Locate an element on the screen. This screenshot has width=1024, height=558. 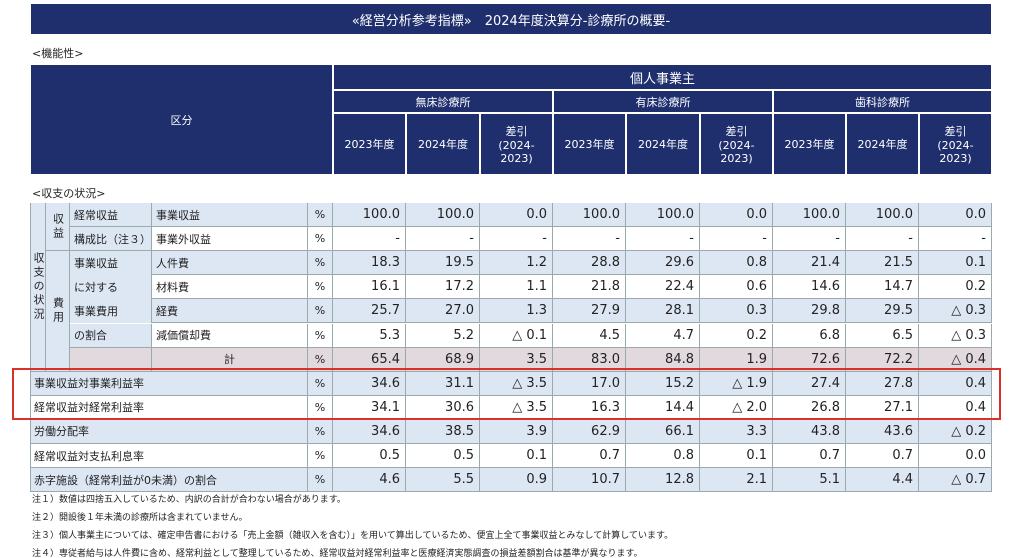
value-cell: 15.2 is located at coordinates (663, 383).